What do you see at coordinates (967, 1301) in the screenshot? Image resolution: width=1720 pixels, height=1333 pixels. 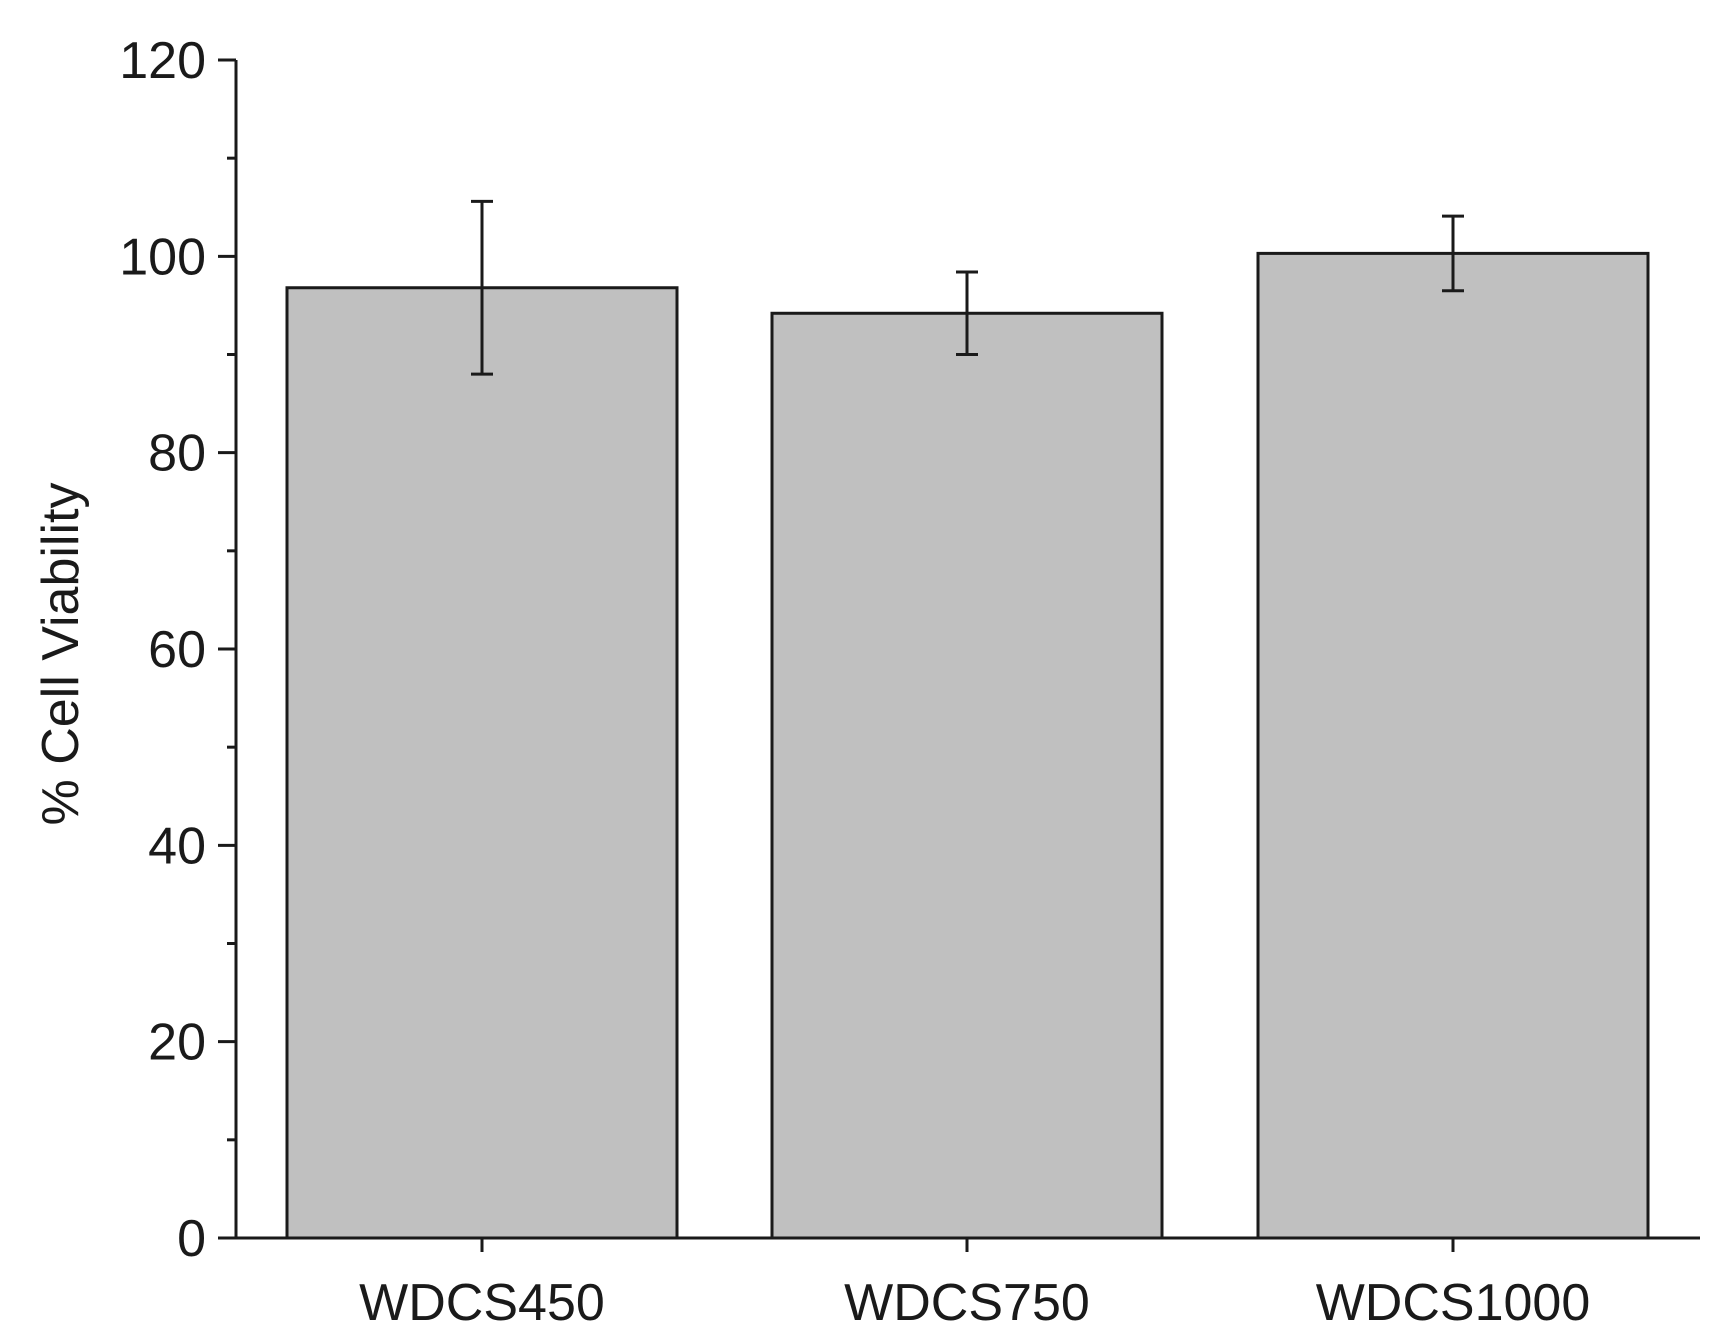 I see `x-tick-label: WDCS750` at bounding box center [967, 1301].